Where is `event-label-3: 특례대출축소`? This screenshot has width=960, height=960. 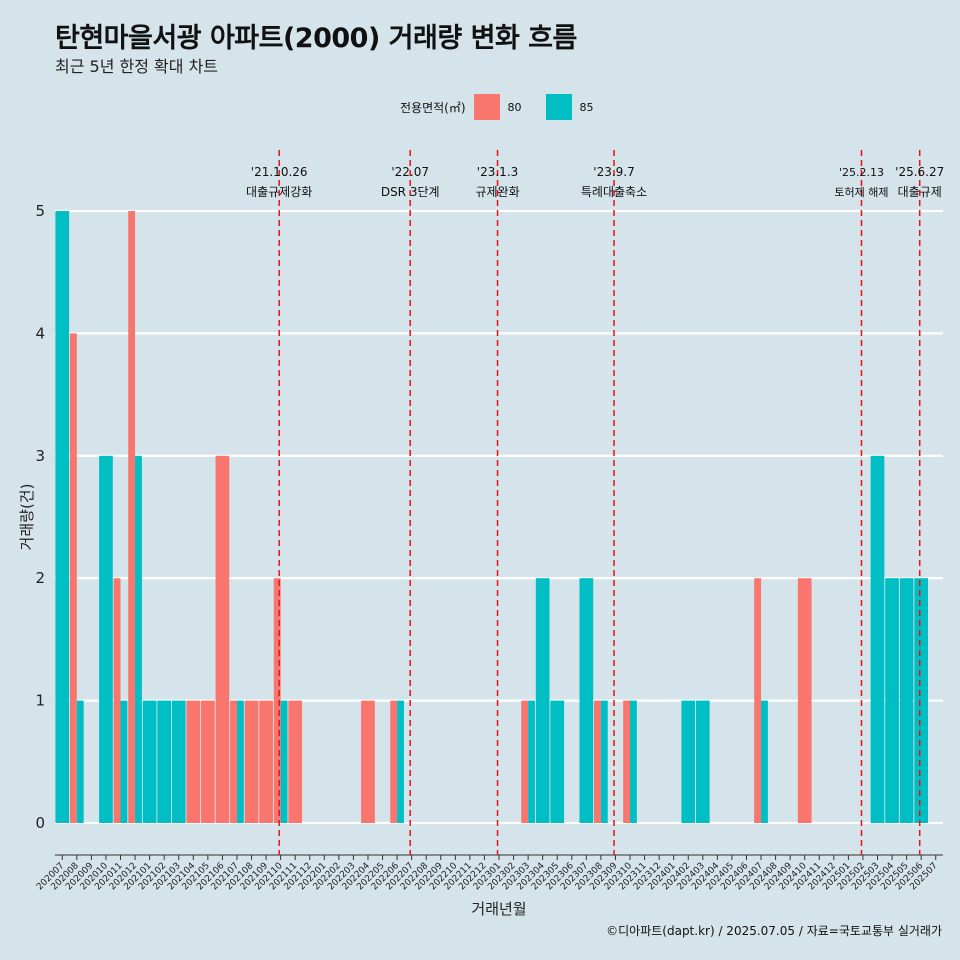
event-label-3: 특례대출축소 is located at coordinates (614, 192).